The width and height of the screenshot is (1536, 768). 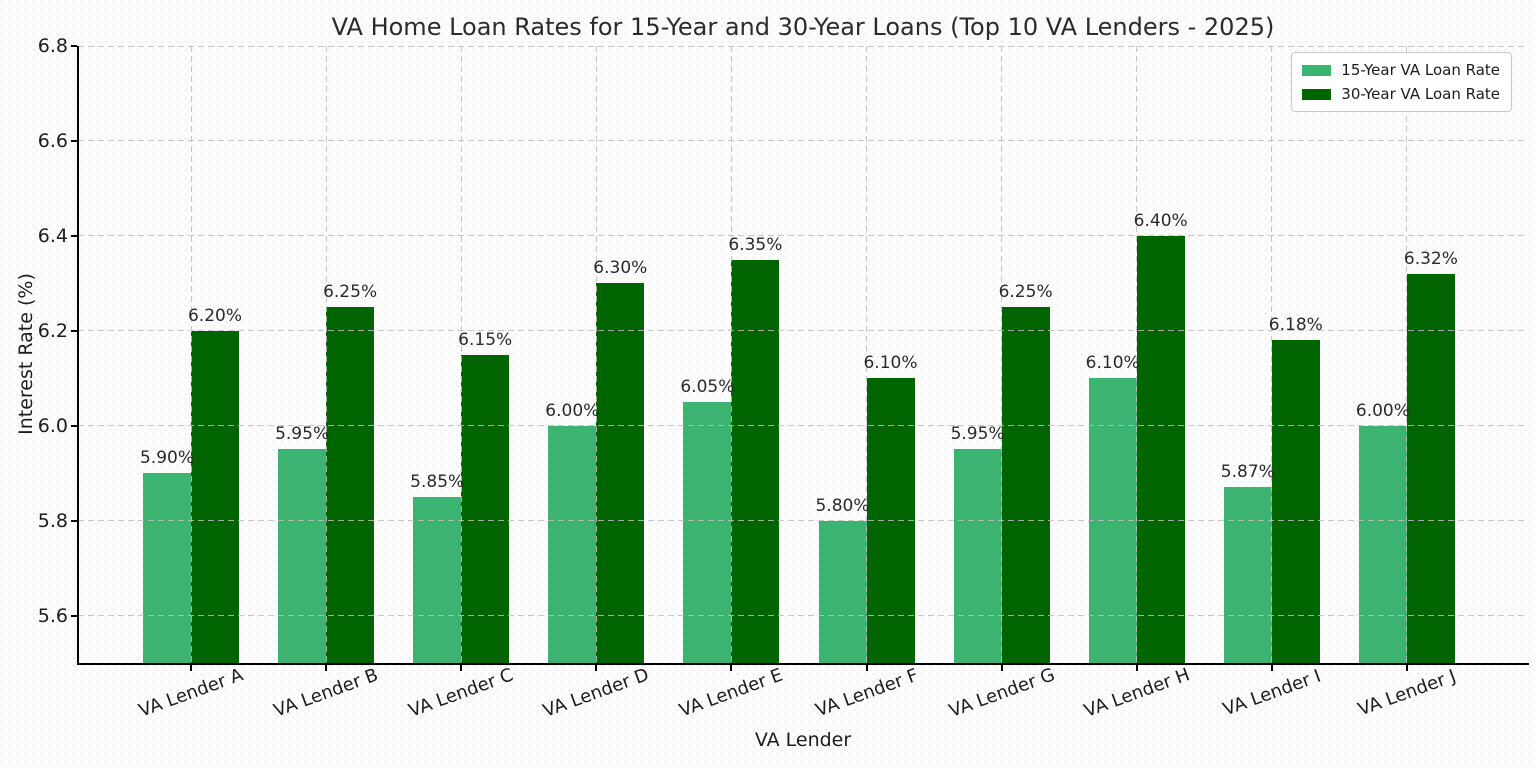 What do you see at coordinates (215, 315) in the screenshot?
I see `bar-value-label: 6.20%` at bounding box center [215, 315].